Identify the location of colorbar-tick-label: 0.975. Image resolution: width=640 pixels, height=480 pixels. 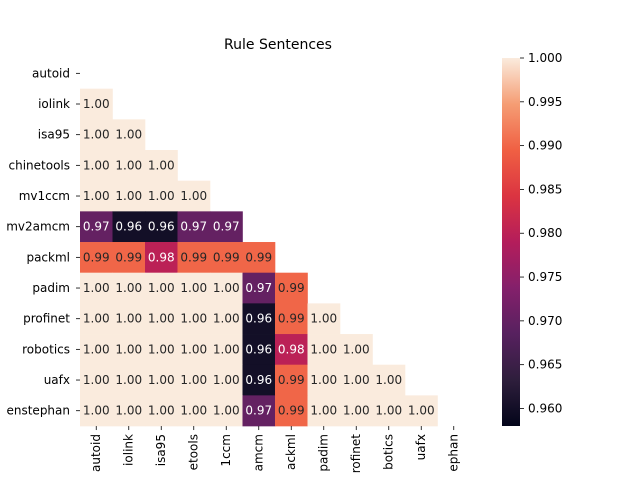
(545, 277).